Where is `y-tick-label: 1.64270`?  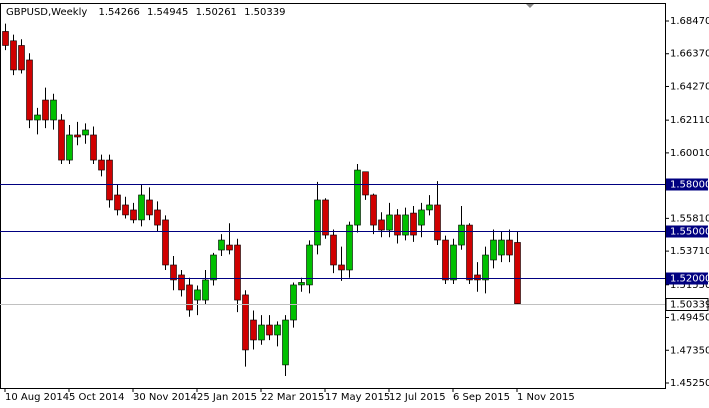
y-tick-label: 1.64270 is located at coordinates (689, 86).